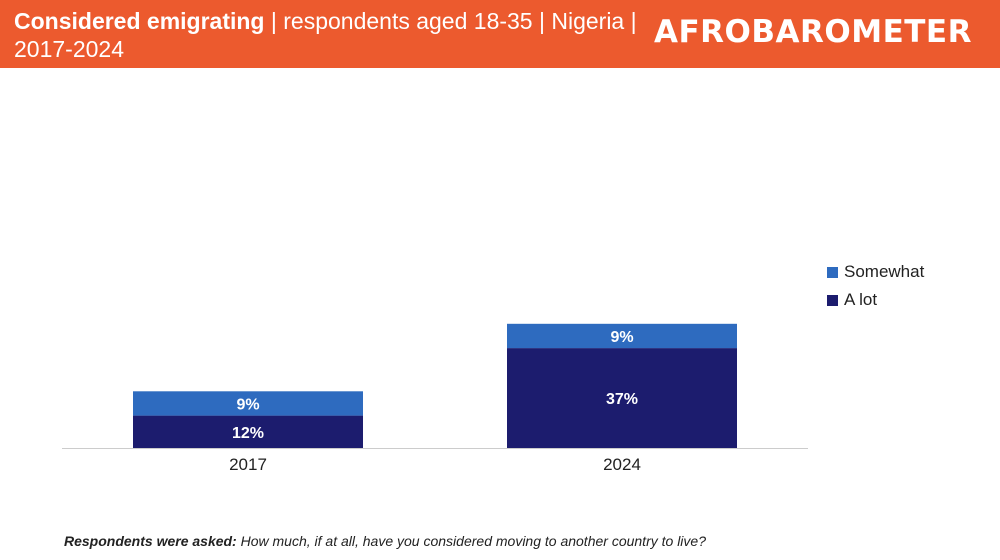  I want to click on bar-somewhat-2024, so click(622, 336).